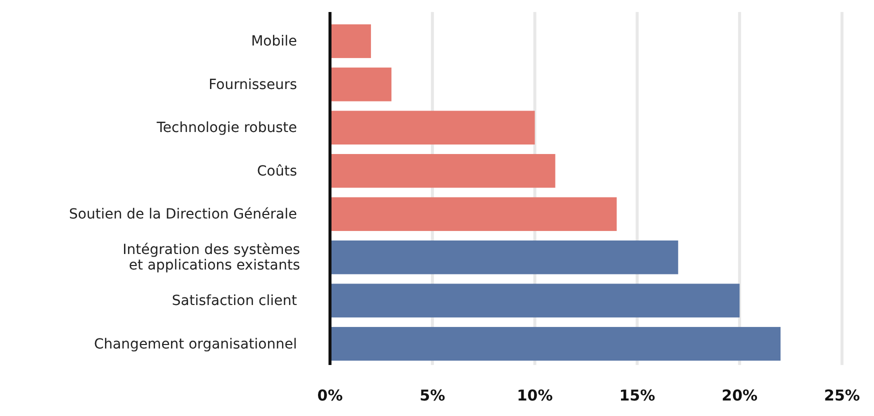 The width and height of the screenshot is (874, 416). Describe the element at coordinates (226, 128) in the screenshot. I see `y-tick-label: Technologie robuste` at that location.